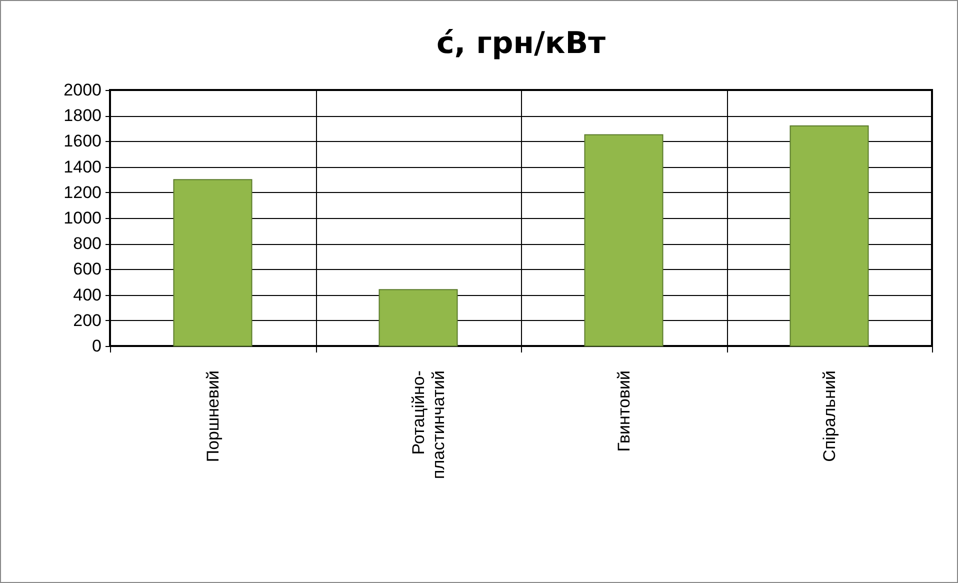 This screenshot has width=958, height=583. What do you see at coordinates (83, 192) in the screenshot?
I see `y-tick-label: 1200` at bounding box center [83, 192].